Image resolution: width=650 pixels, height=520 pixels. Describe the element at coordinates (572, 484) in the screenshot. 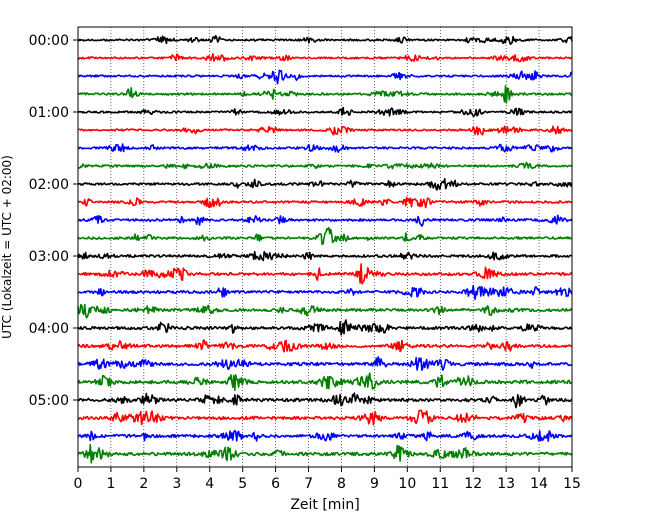

I see `x-tick-label: 15` at that location.